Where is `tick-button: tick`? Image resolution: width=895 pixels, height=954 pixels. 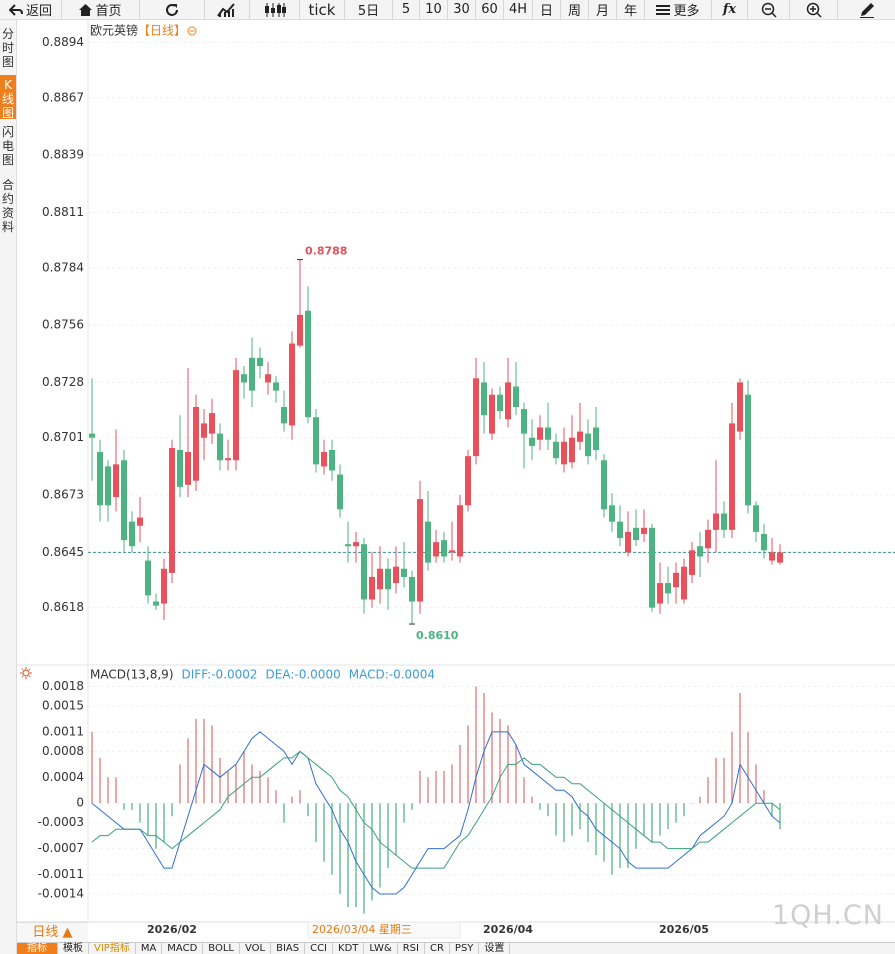
tick-button: tick is located at coordinates (322, 9).